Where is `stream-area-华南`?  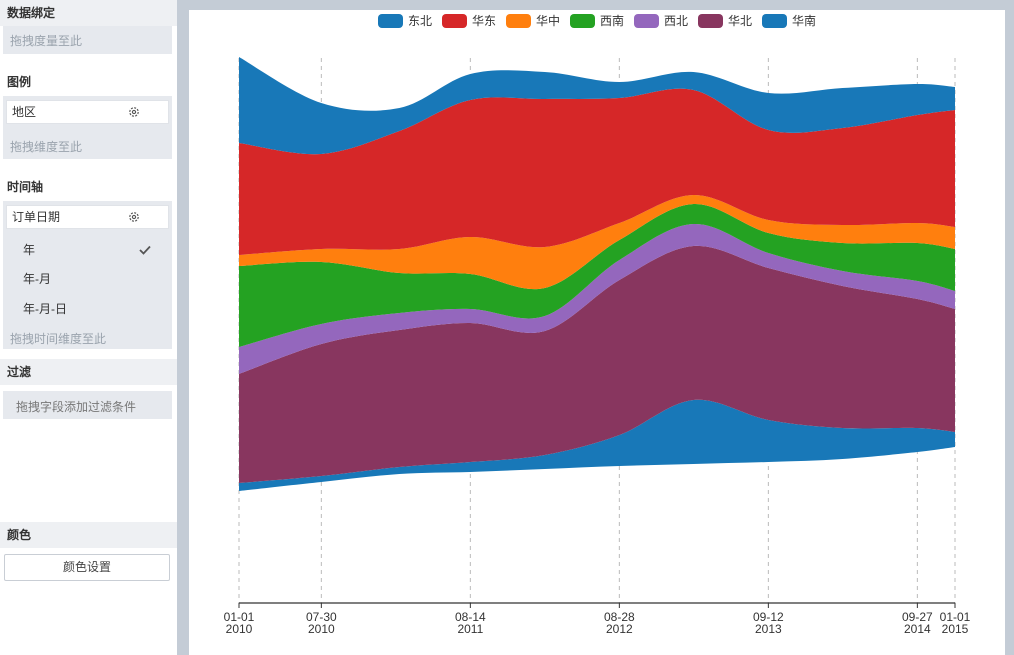 stream-area-华南 is located at coordinates (597, 445).